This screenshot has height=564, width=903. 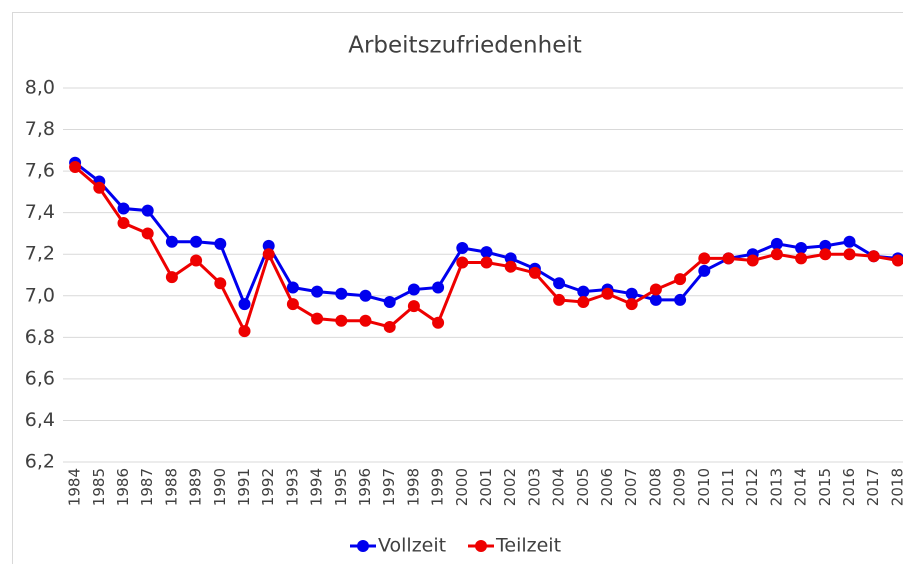 What do you see at coordinates (171, 487) in the screenshot?
I see `x-tick-label: 1988` at bounding box center [171, 487].